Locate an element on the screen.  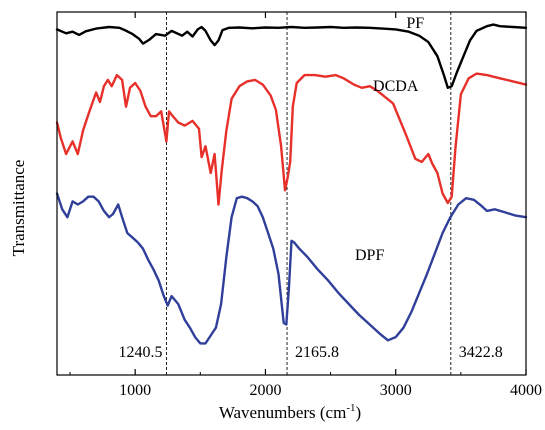
x-axis-label: Wavenumbers (cm-1) is located at coordinates (290, 412).